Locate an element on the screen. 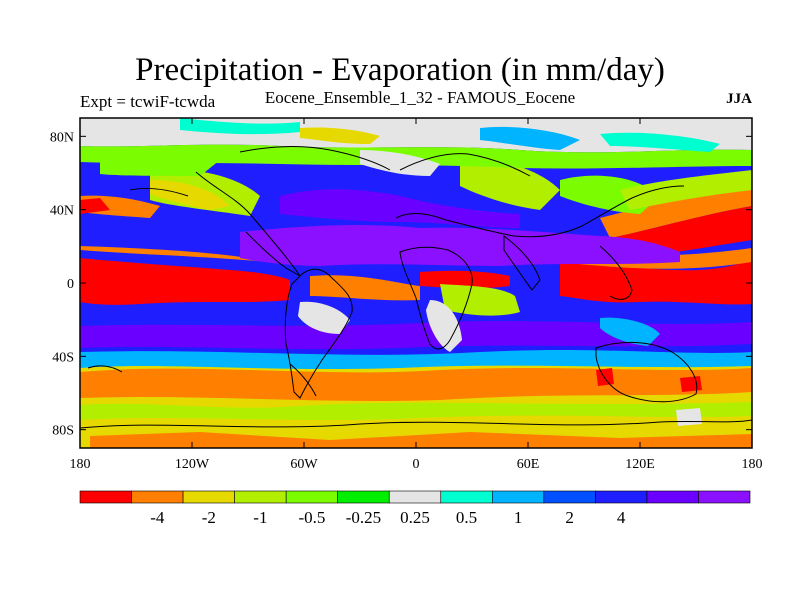 The image size is (800, 600). colorbar-label: -4 is located at coordinates (157, 517).